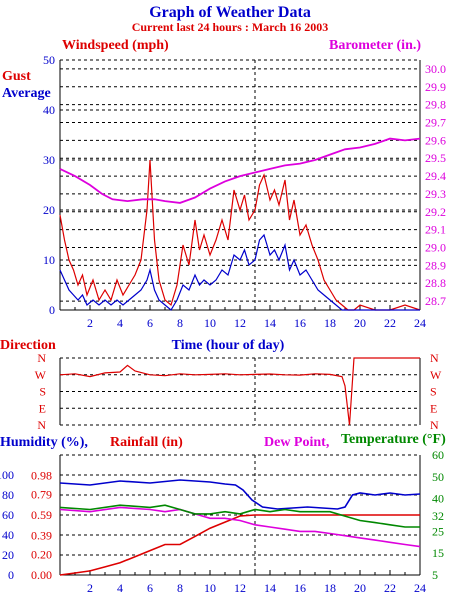 The height and width of the screenshot is (599, 461). Describe the element at coordinates (435, 69) in the screenshot. I see `barometer-y-tick-label: 30.0` at that location.